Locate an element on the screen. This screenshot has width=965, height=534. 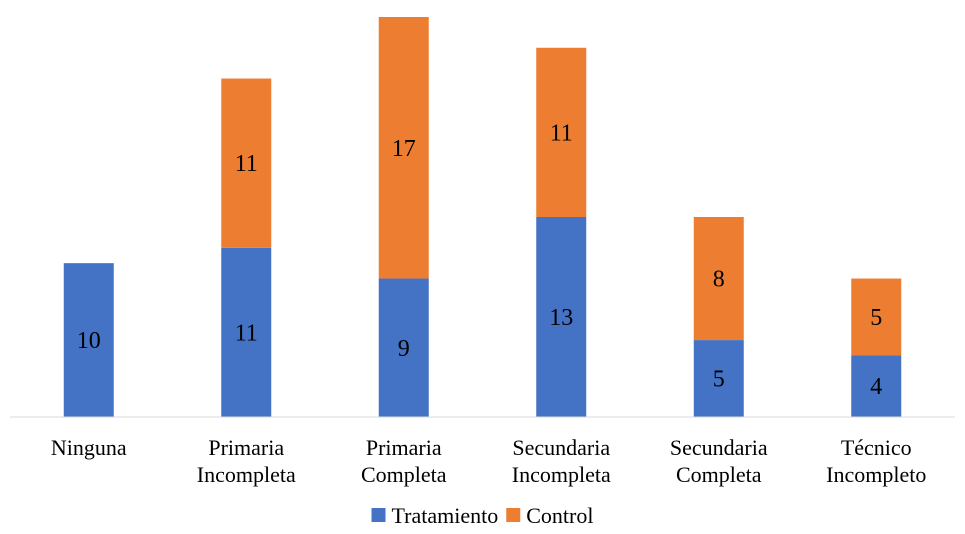
x-tick-label-3-1: Incompleta is located at coordinates (561, 474).